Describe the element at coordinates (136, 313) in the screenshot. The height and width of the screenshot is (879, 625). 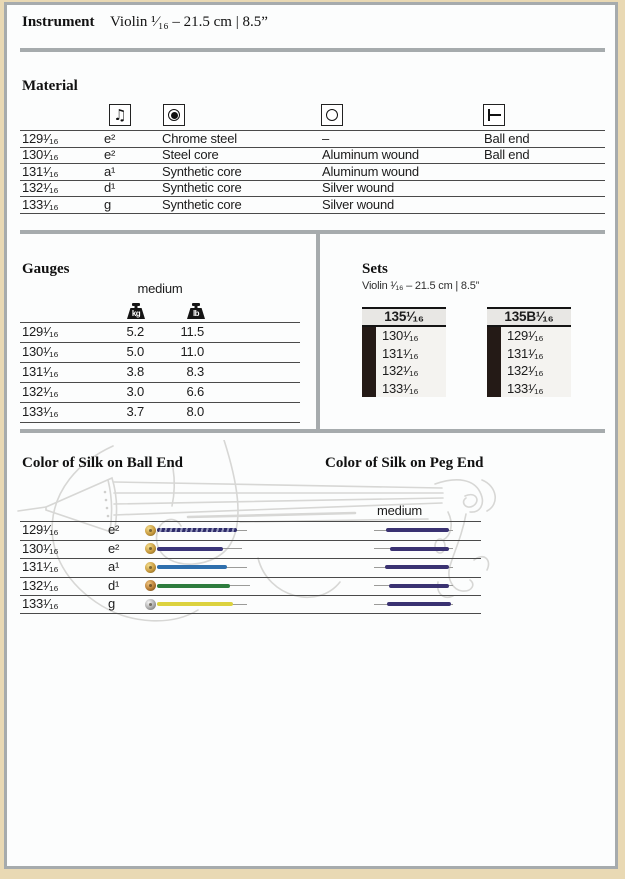
I see `kg-unit-label: kg` at that location.